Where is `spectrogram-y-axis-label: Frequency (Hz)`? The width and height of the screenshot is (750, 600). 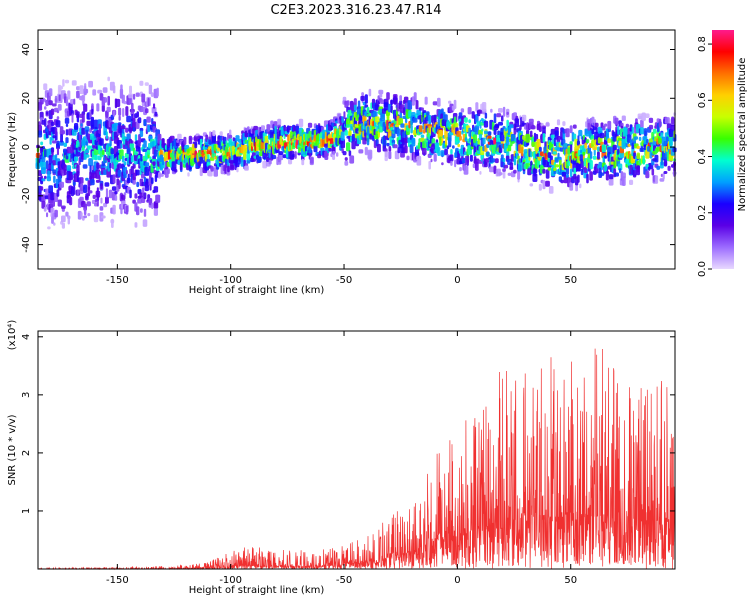 spectrogram-y-axis-label: Frequency (Hz) is located at coordinates (12, 150).